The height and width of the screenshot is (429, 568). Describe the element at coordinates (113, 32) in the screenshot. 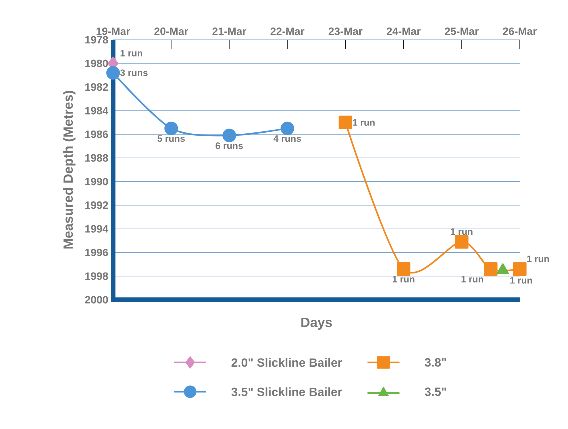

I see `x-tick-label: 19-Mar` at that location.